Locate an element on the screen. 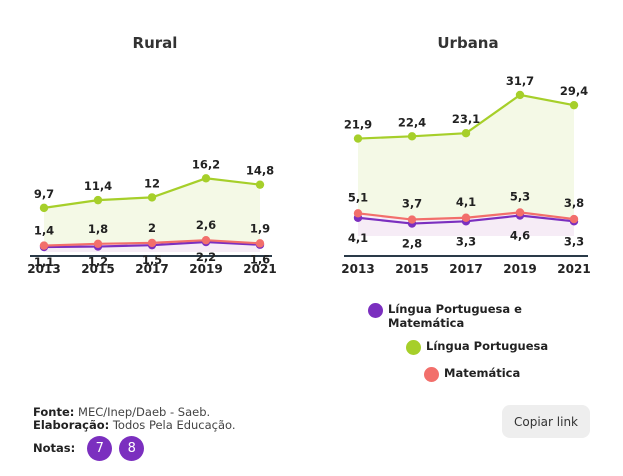 The width and height of the screenshot is (623, 476). source-text: MEC/Inep/Daeb - Saeb. is located at coordinates (144, 412).